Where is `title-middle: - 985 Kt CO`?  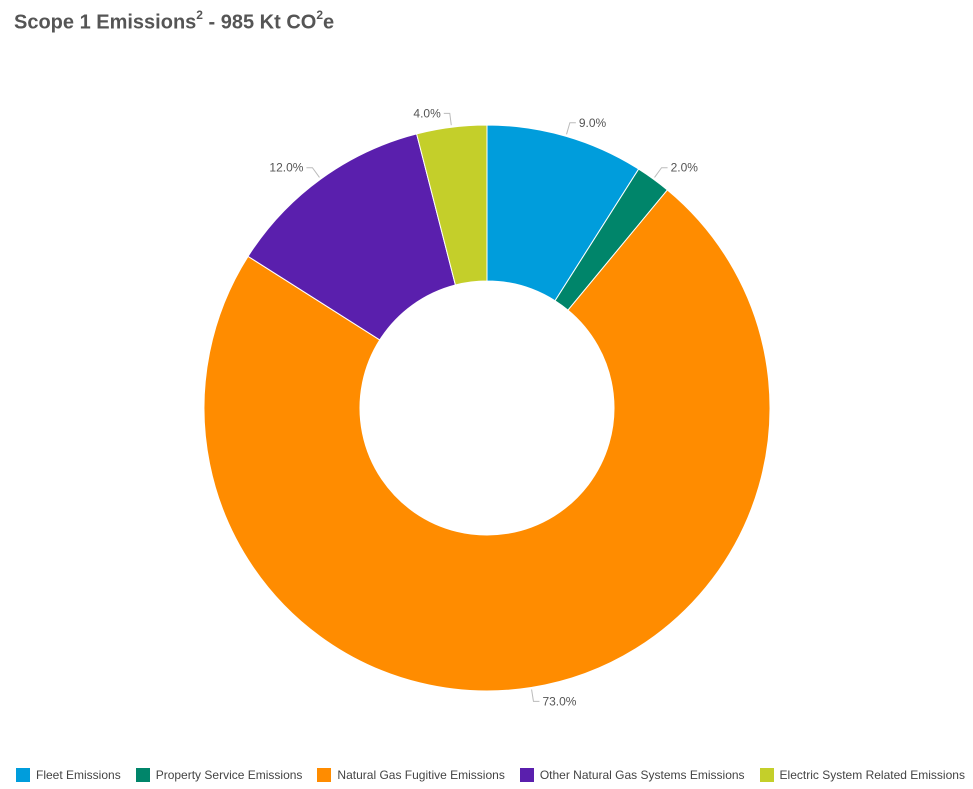
title-middle: - 985 Kt CO is located at coordinates (259, 22).